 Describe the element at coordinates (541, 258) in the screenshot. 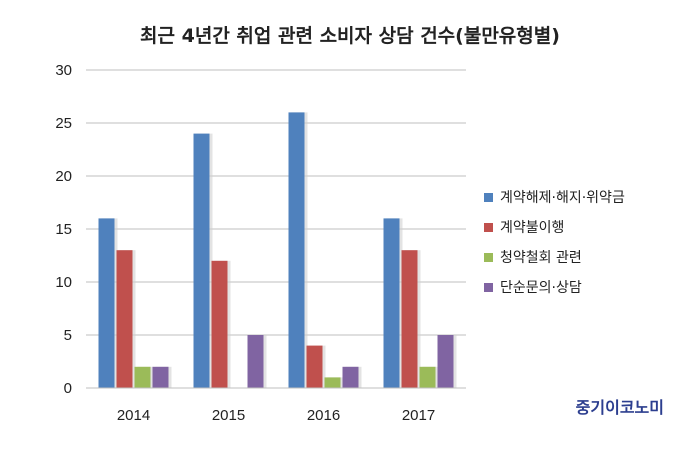

I see `legend-label: 청약철회 관련` at that location.